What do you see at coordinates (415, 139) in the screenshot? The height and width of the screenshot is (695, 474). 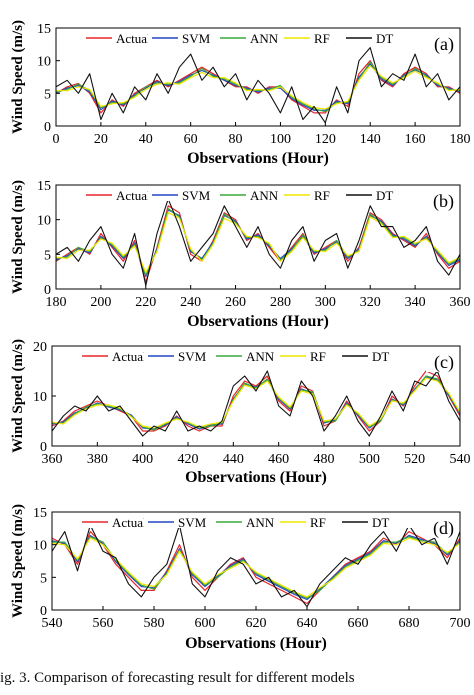 I see `x-tick-label: 160` at bounding box center [415, 139].